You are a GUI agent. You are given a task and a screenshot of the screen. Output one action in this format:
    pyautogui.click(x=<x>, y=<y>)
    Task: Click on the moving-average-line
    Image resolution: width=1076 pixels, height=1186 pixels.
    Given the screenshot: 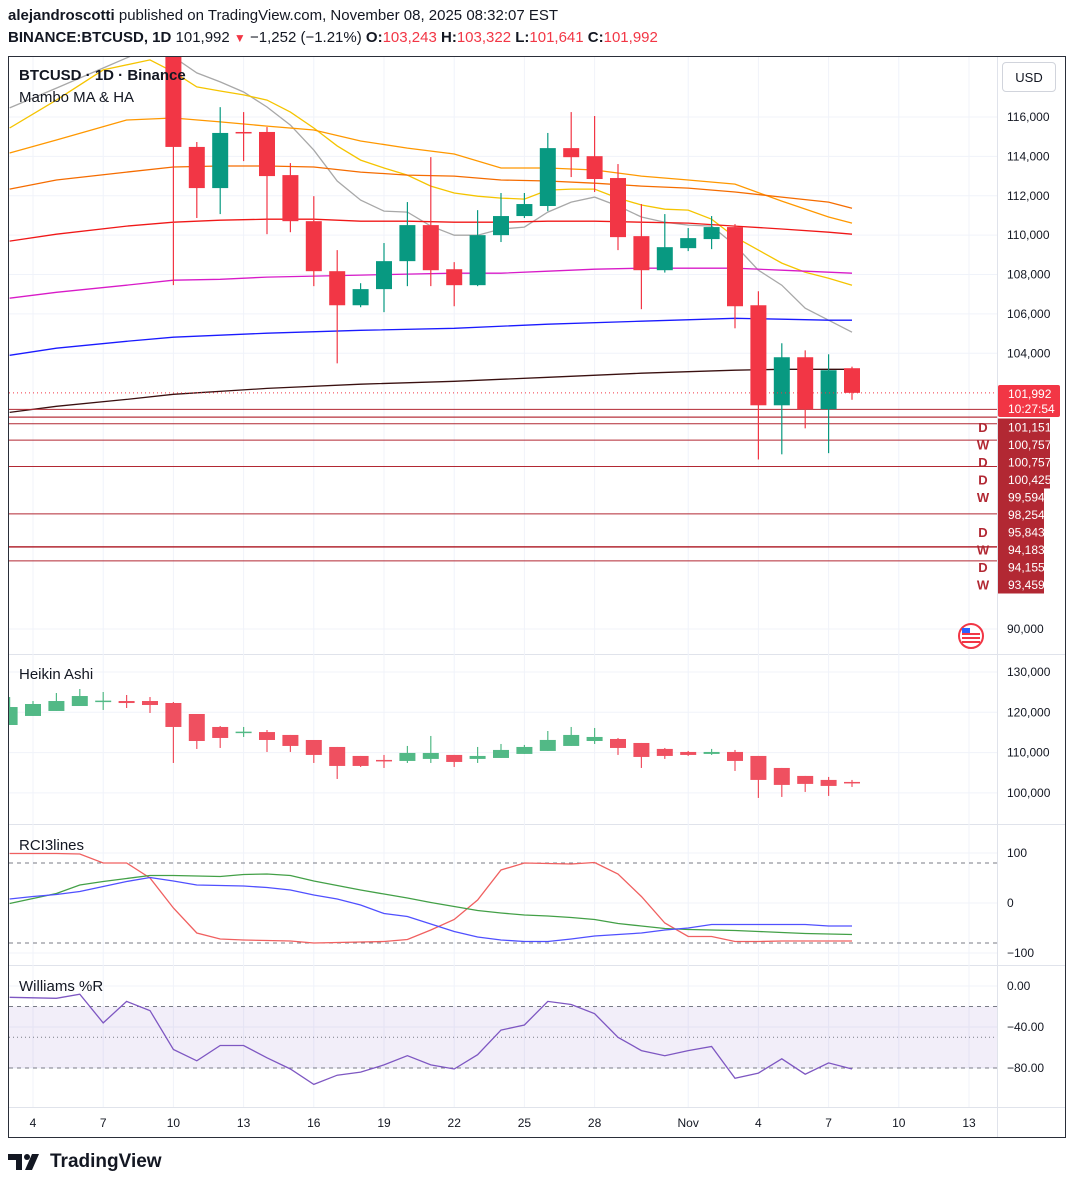 What is the action you would take?
    pyautogui.click(x=430, y=336)
    